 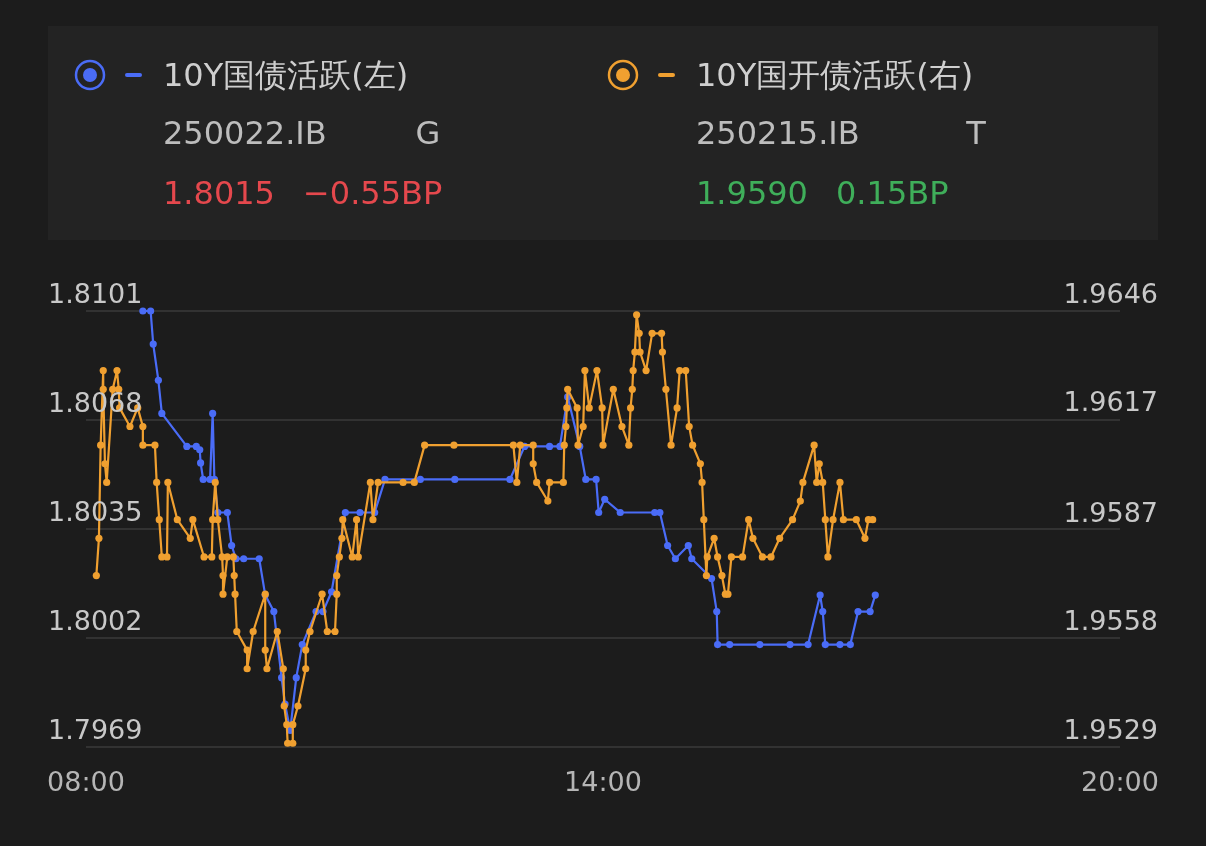 What do you see at coordinates (86, 781) in the screenshot?
I see `x-tick-label: 08:00` at bounding box center [86, 781].